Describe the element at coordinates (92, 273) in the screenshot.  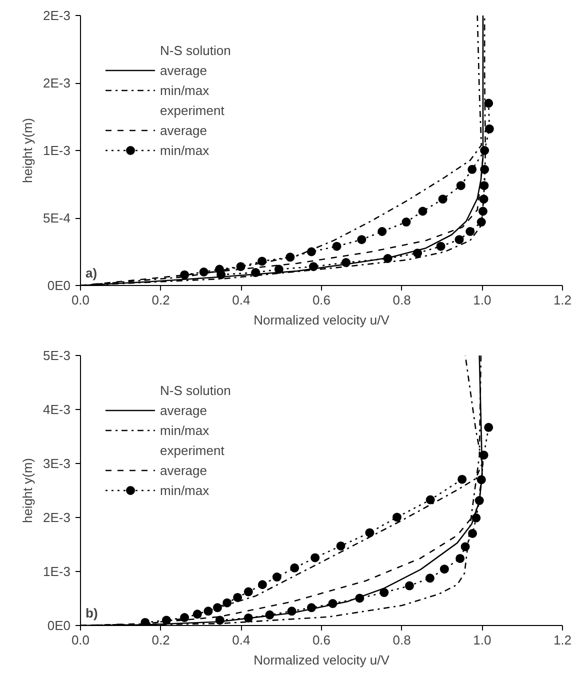
I see `annotation: a)` at that location.